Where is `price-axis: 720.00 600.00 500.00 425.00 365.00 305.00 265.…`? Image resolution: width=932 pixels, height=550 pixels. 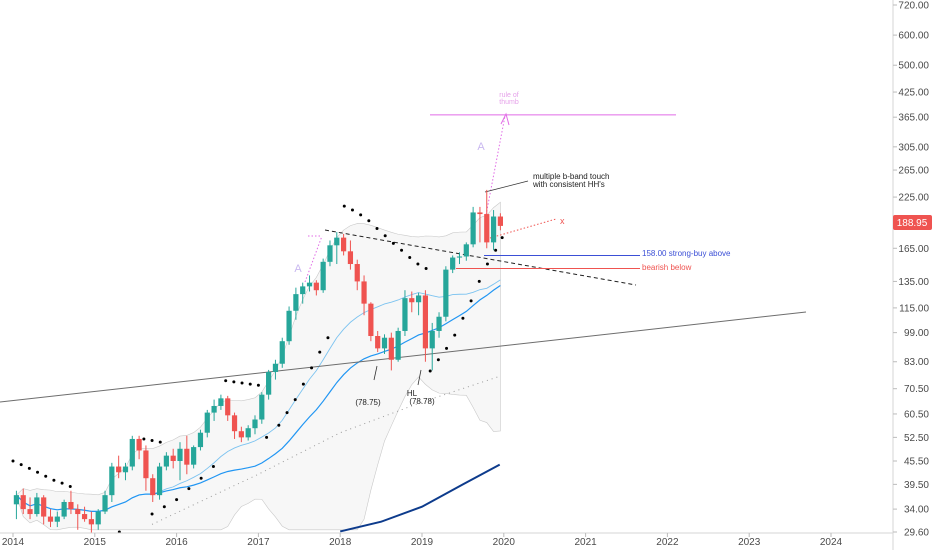
price-axis: 720.00 600.00 500.00 425.00 365.00 305.00 265.… is located at coordinates (910, 275).